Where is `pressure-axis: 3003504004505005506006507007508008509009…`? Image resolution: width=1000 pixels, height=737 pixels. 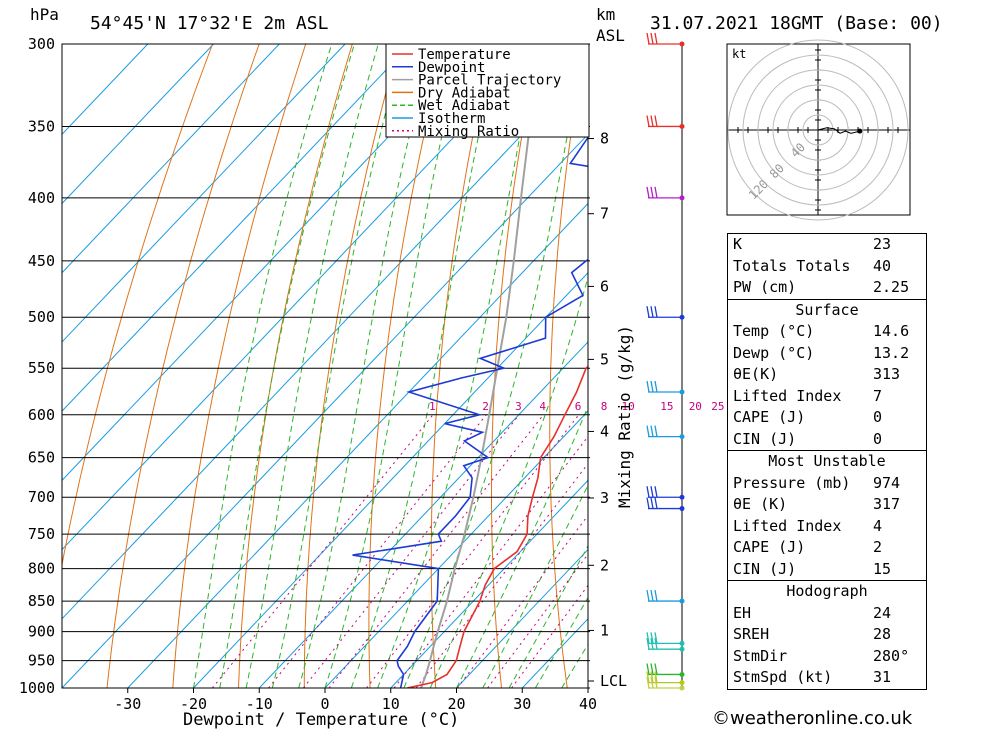 pressure-axis: 3003504004505005506006507007508008509009… is located at coordinates (37, 366).